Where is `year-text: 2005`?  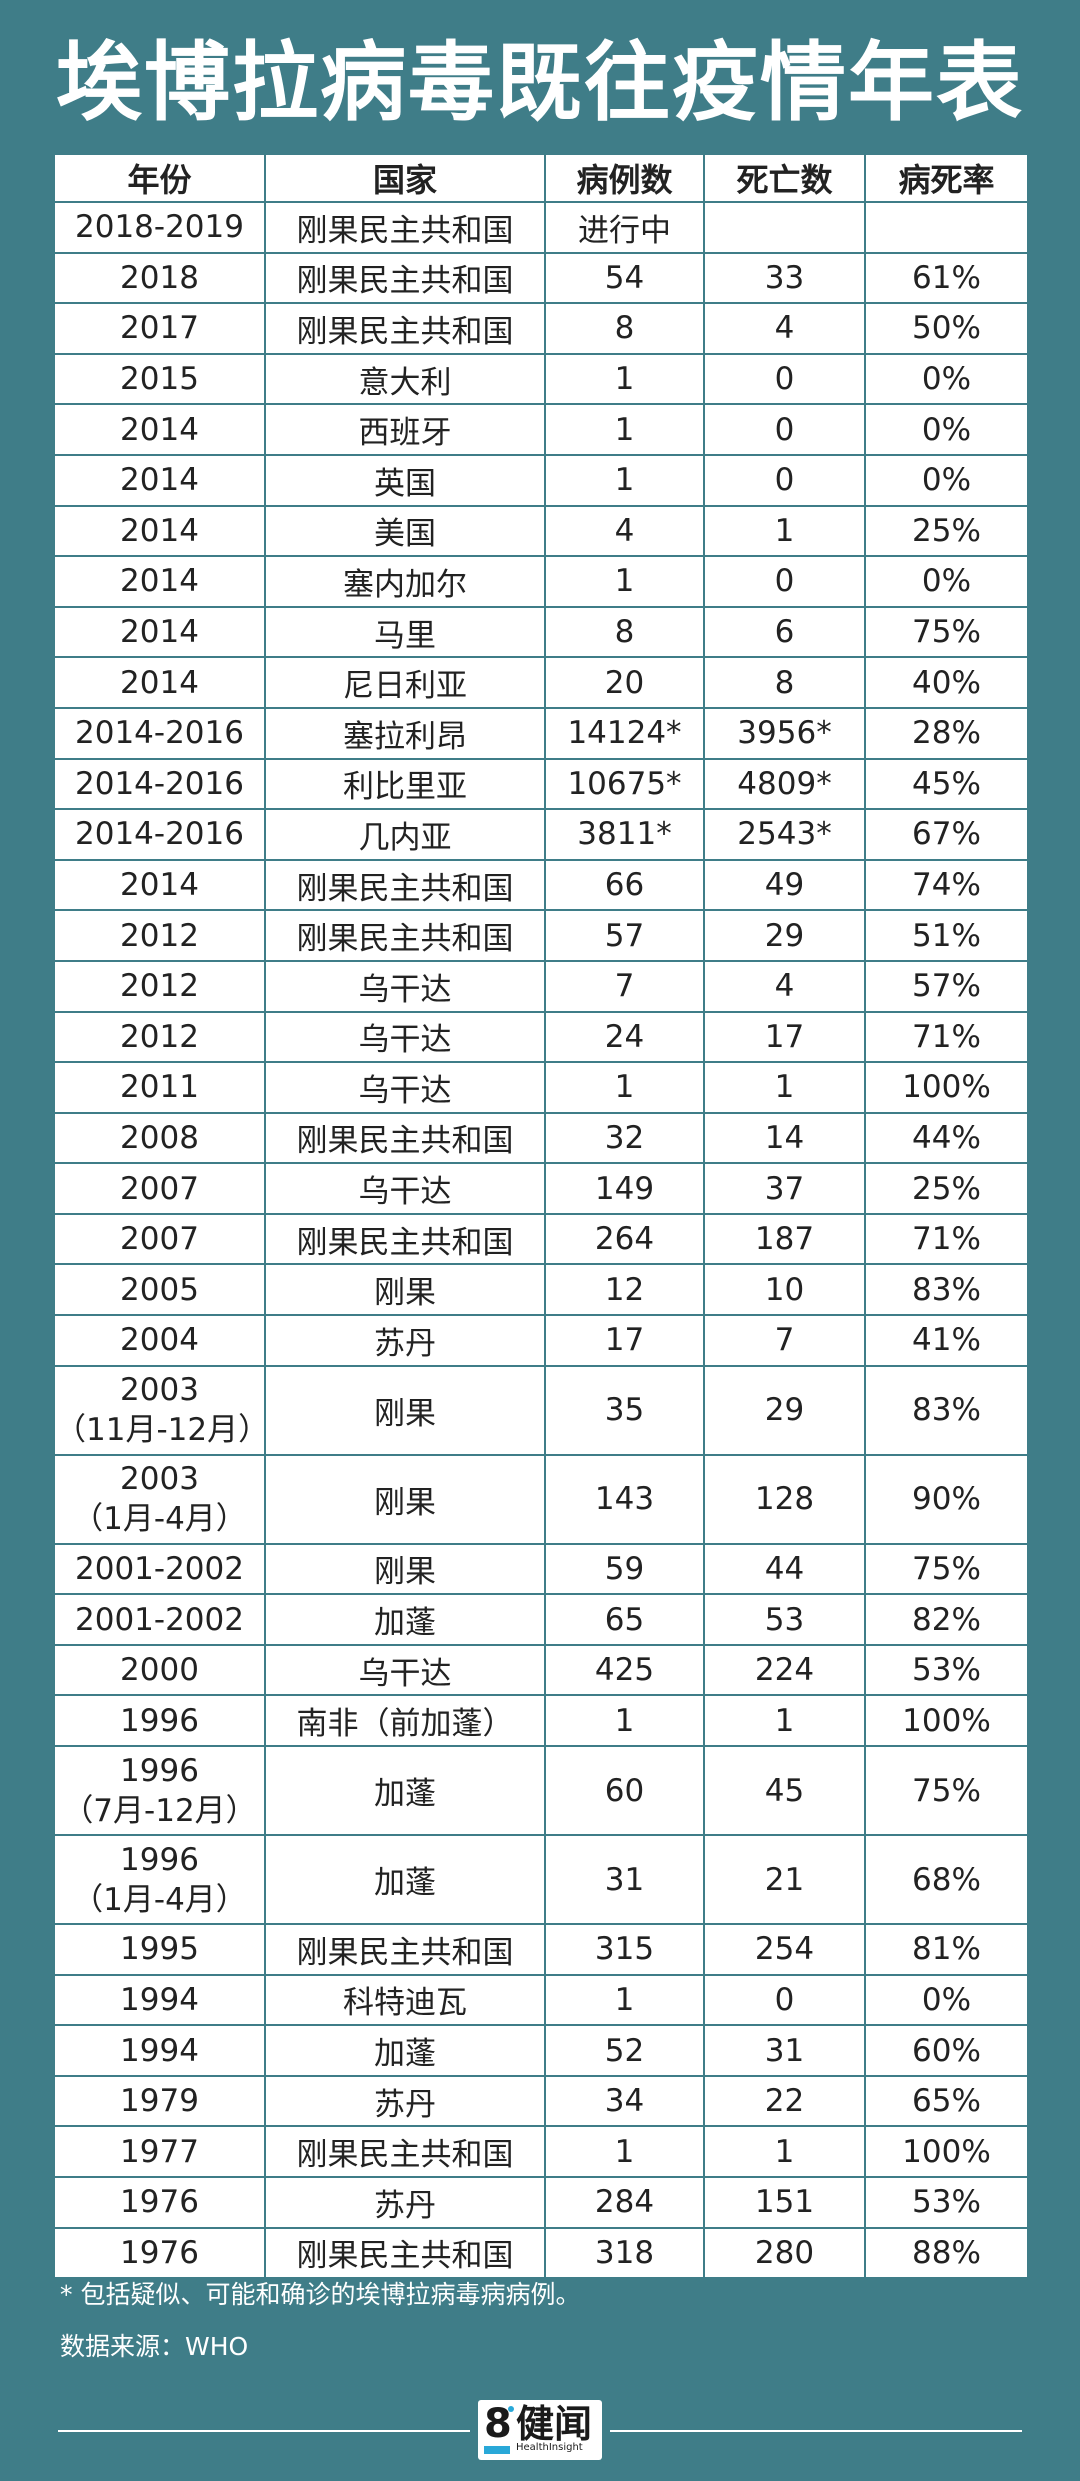
year-text: 2005 is located at coordinates (159, 1289).